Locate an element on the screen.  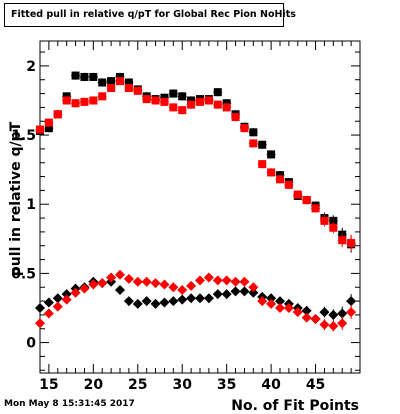
x-tick-label: 45 is located at coordinates (315, 385).